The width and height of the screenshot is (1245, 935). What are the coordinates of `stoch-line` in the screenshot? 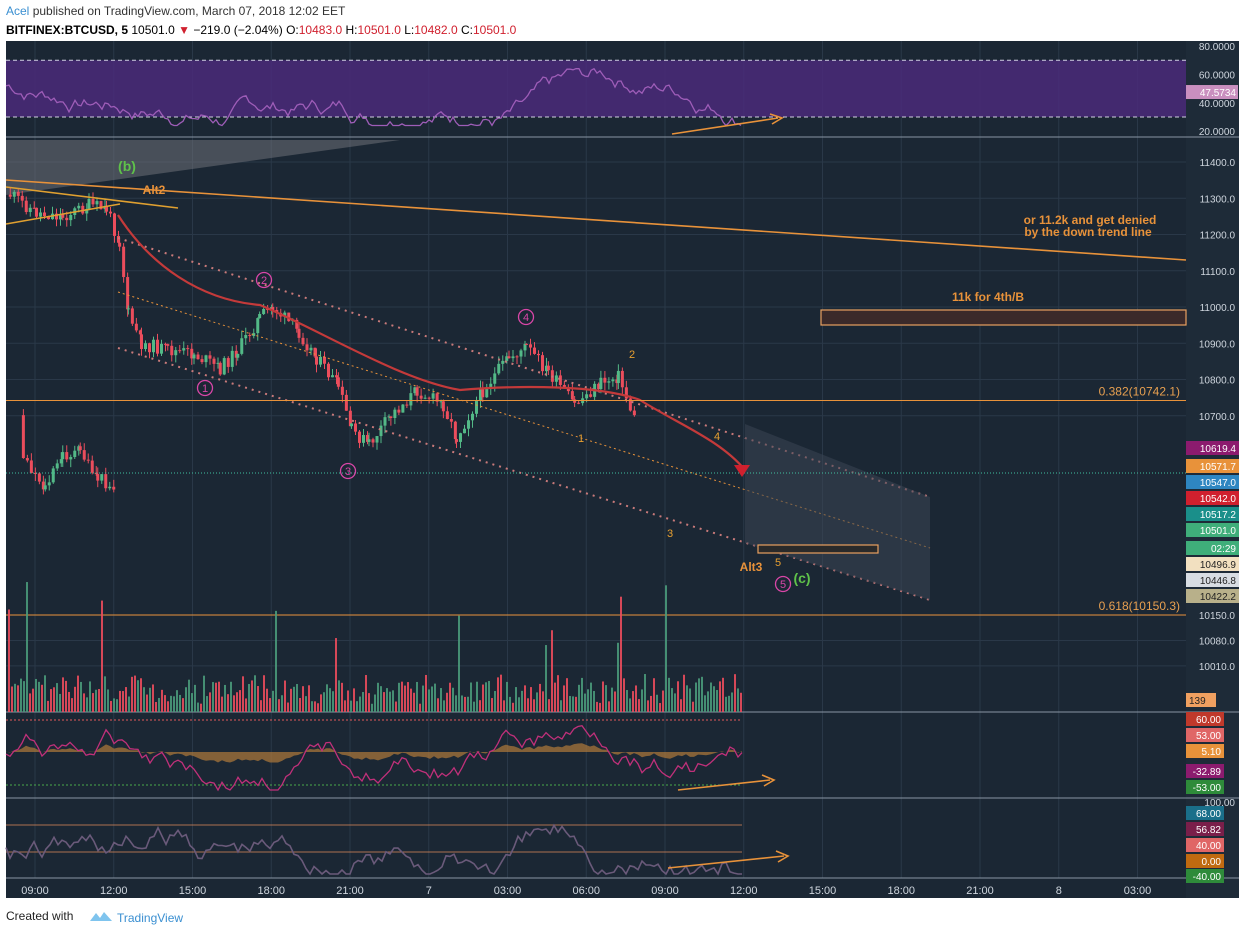 It's located at (373, 849).